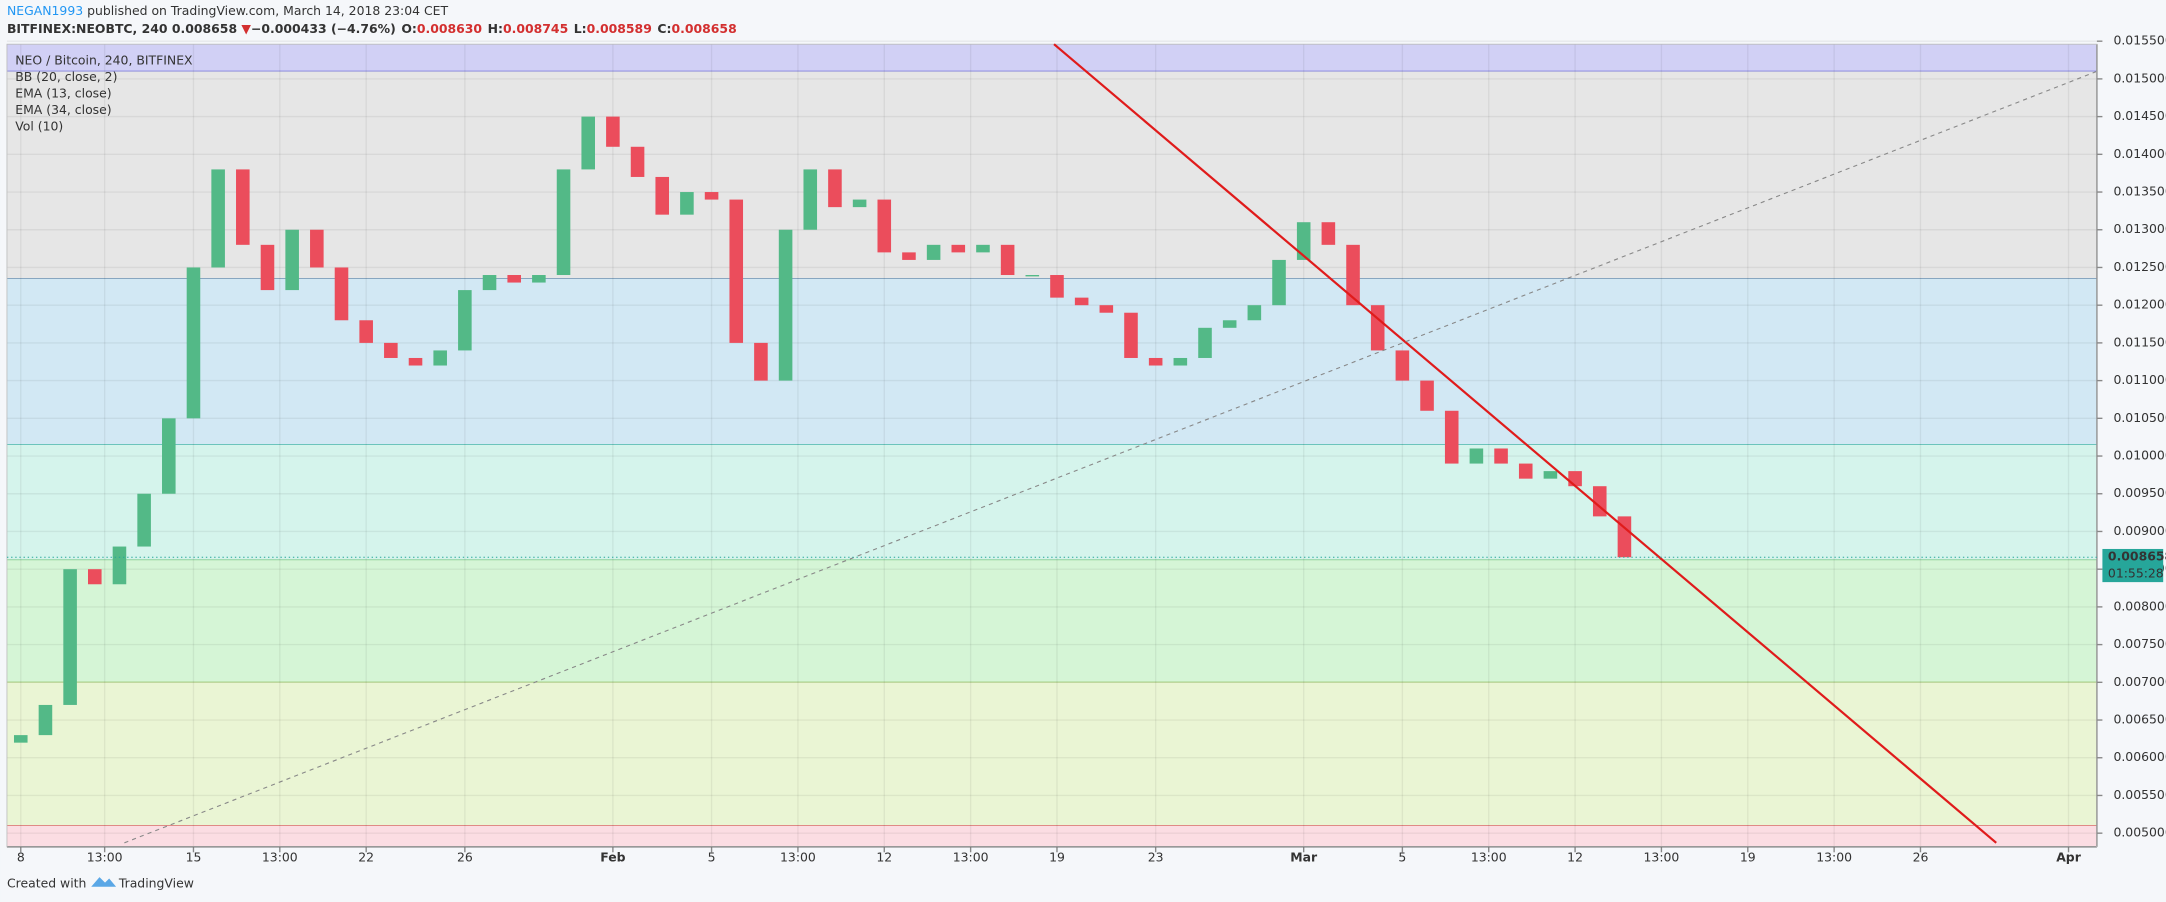 This screenshot has width=2166, height=902. Describe the element at coordinates (703, 28) in the screenshot. I see `ohlc-value: 0.008658` at that location.